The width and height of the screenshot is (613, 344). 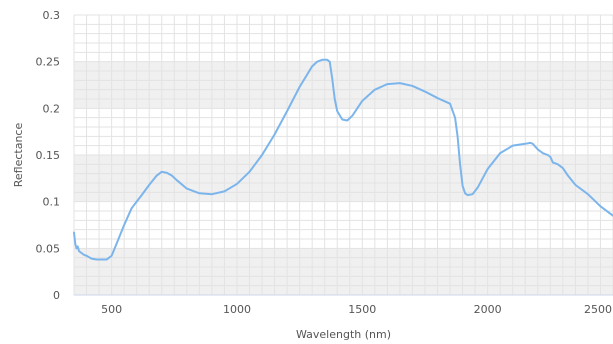 I want to click on y-tick-label: 0, so click(x=56, y=295).